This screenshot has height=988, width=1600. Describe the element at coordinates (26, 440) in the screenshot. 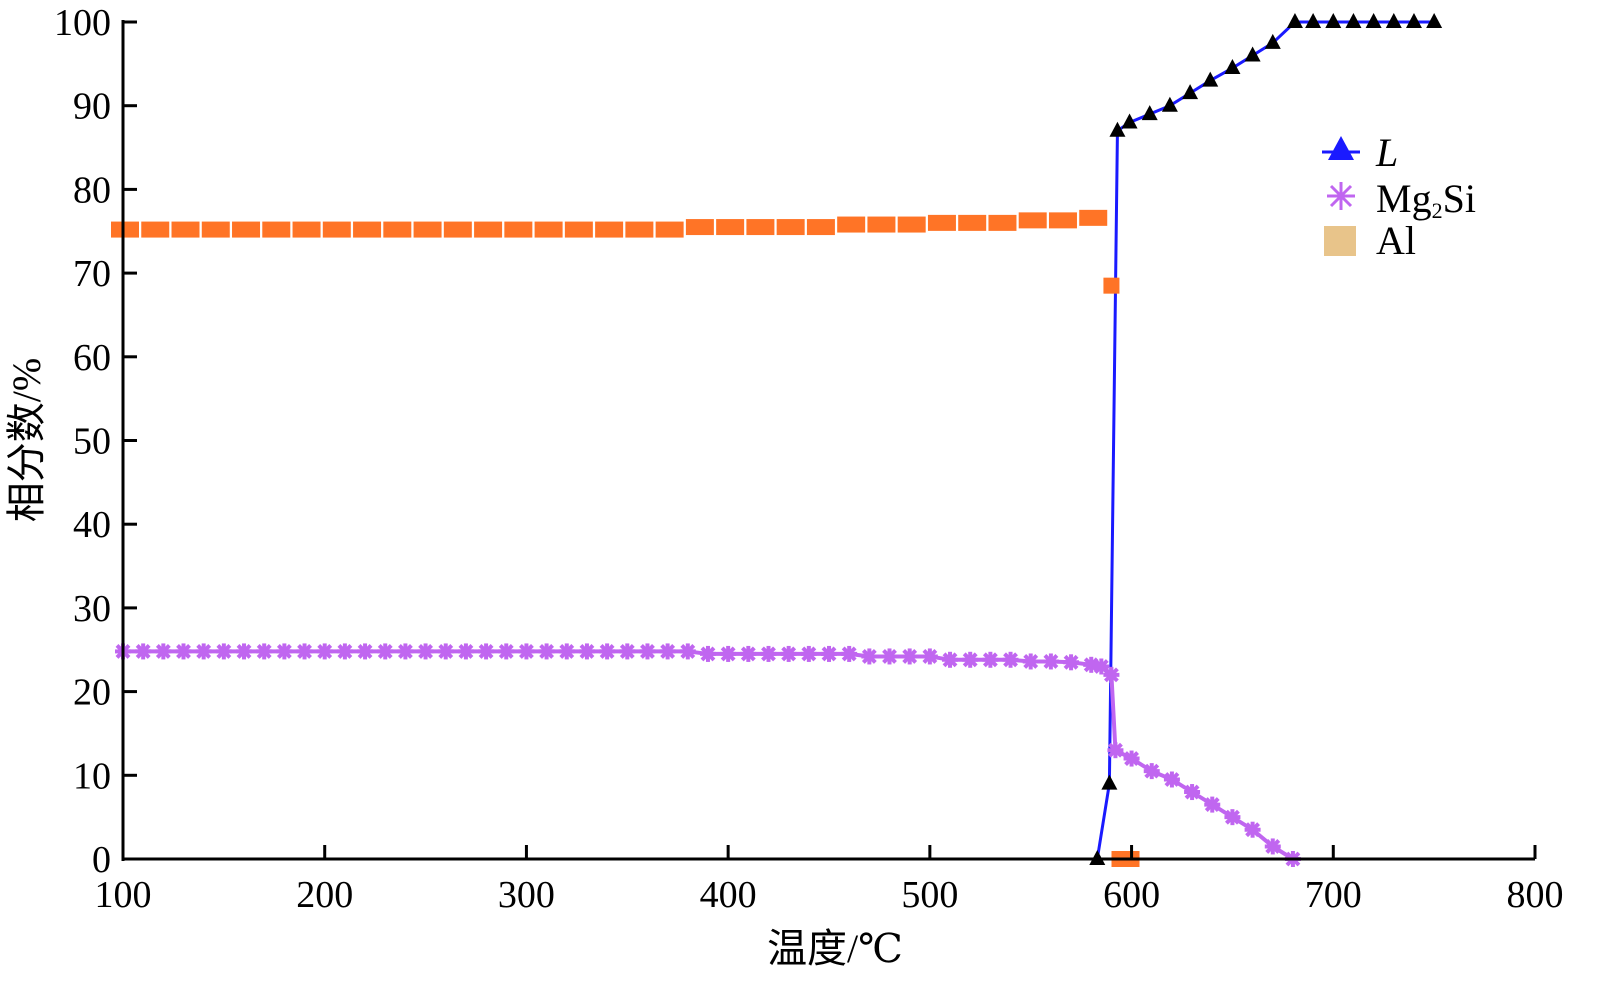

I see `y-axis-label: 相分数/%` at that location.